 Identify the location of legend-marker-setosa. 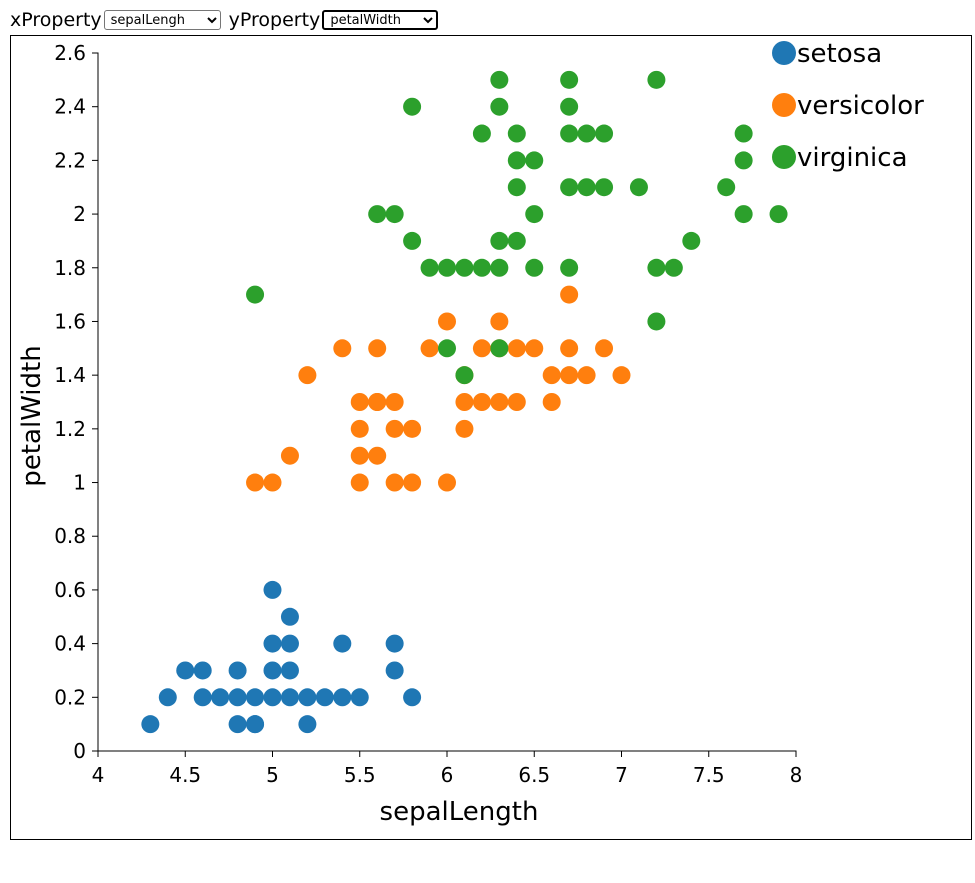
(784, 53).